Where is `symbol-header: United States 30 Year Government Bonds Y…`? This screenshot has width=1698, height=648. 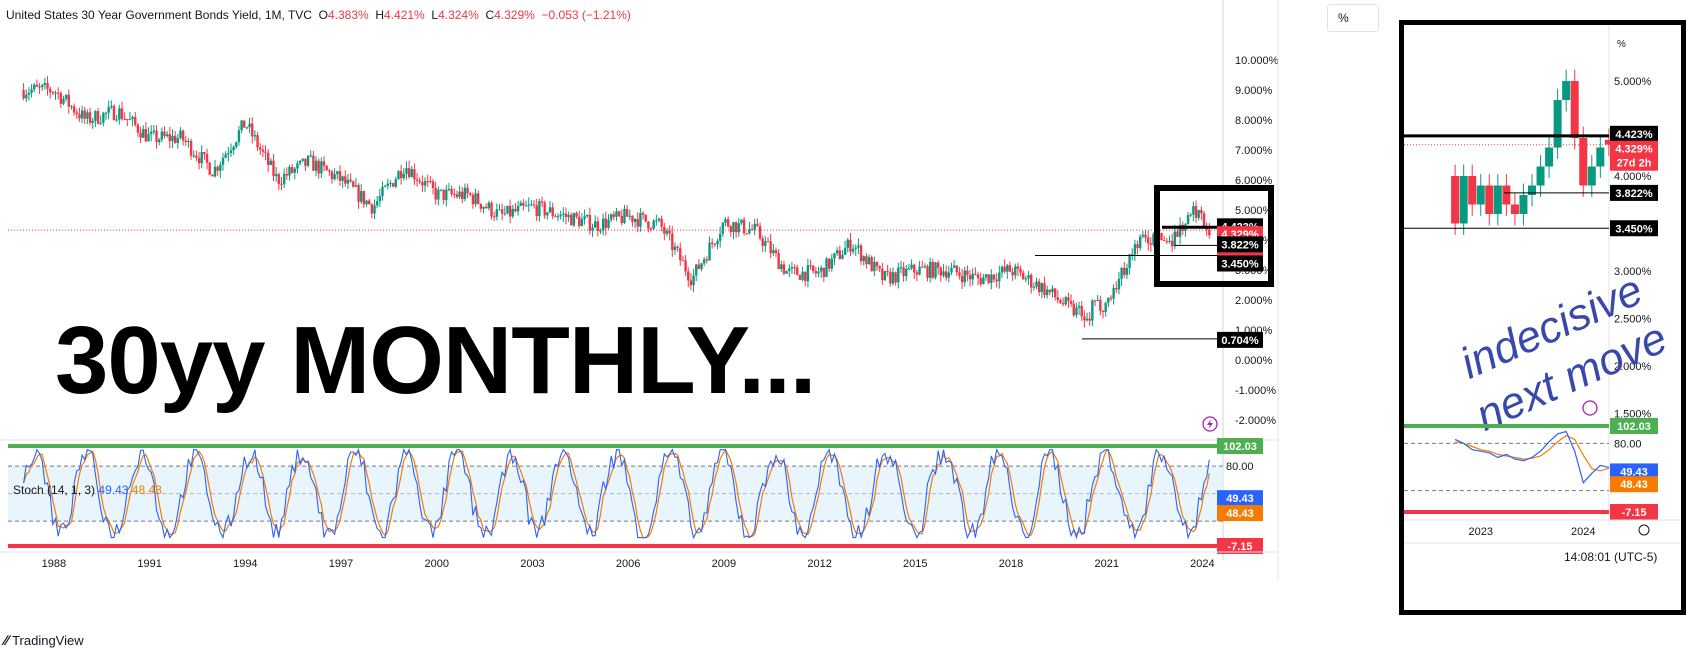 symbol-header: United States 30 Year Government Bonds Y… is located at coordinates (318, 15).